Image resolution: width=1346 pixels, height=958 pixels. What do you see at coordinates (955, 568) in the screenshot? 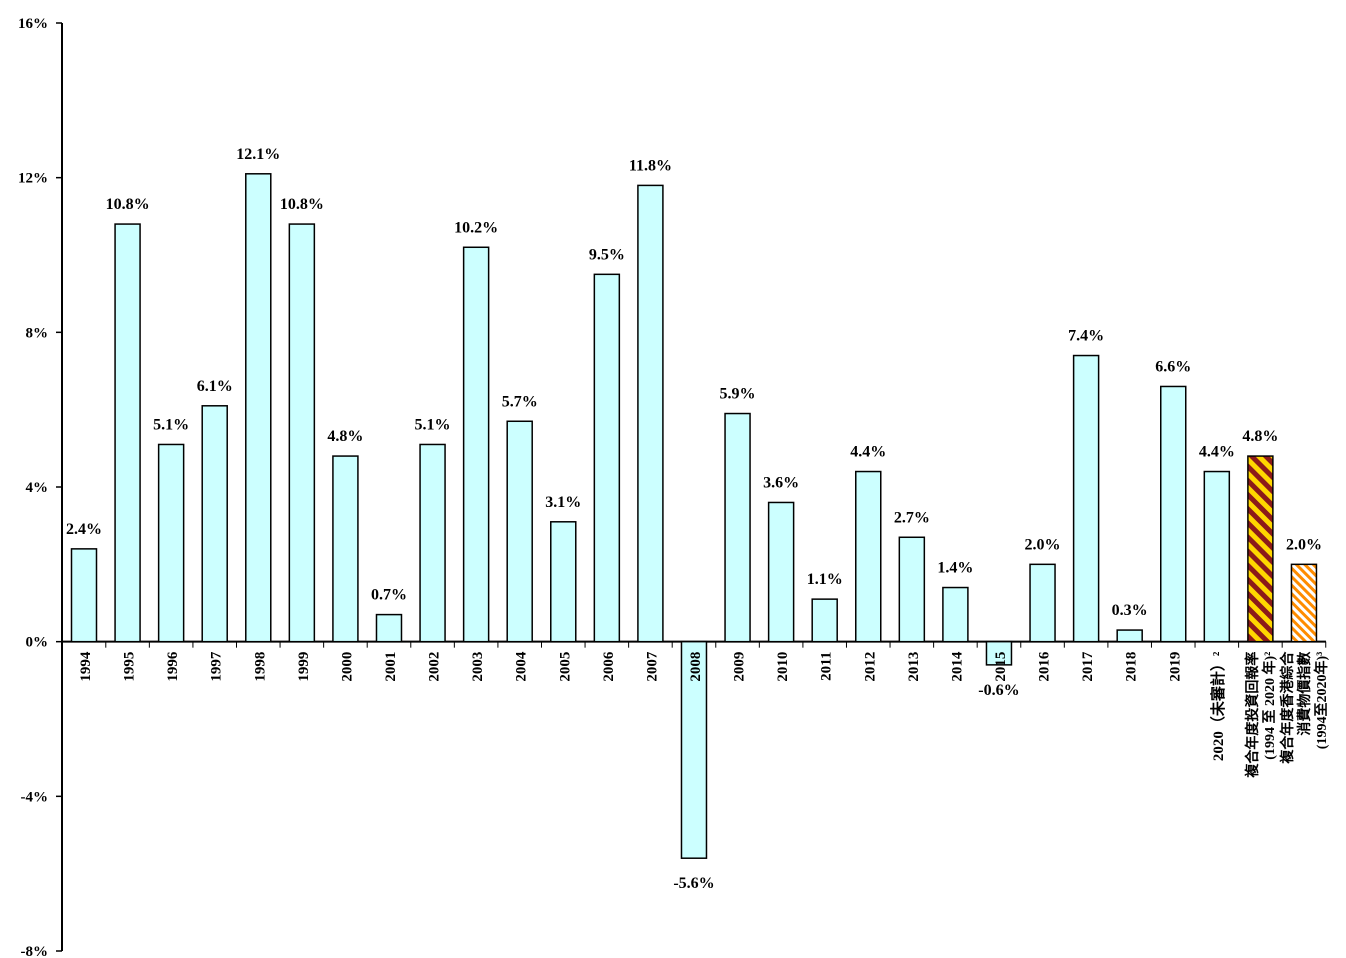
I see `data-label-20: 1.4%` at bounding box center [955, 568].